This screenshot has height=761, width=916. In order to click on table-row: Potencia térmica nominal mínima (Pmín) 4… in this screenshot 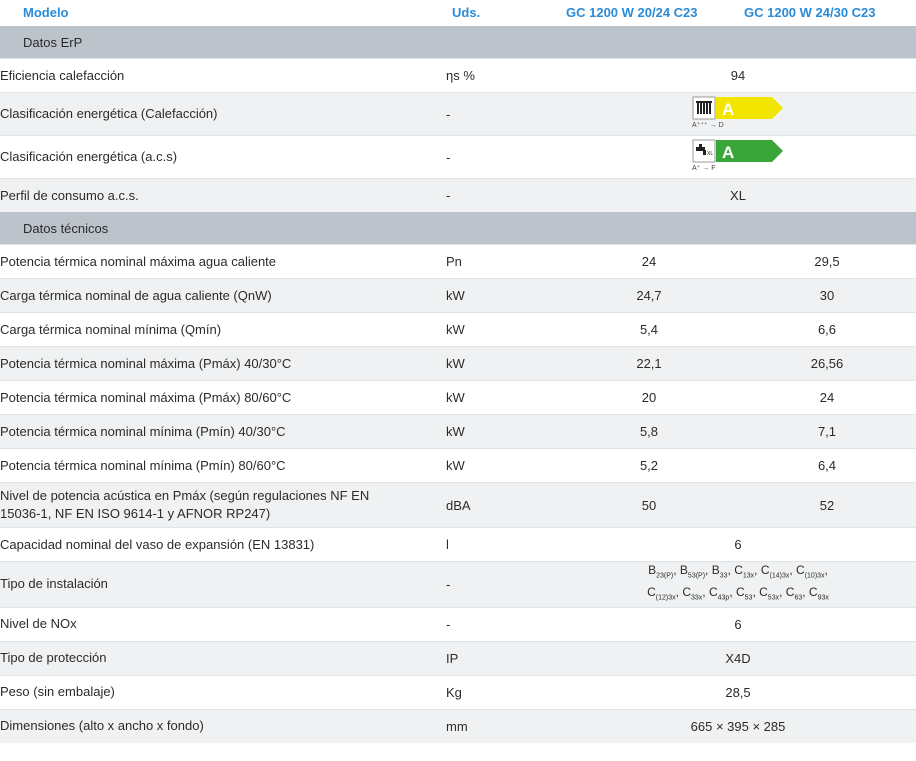, I will do `click(458, 431)`.